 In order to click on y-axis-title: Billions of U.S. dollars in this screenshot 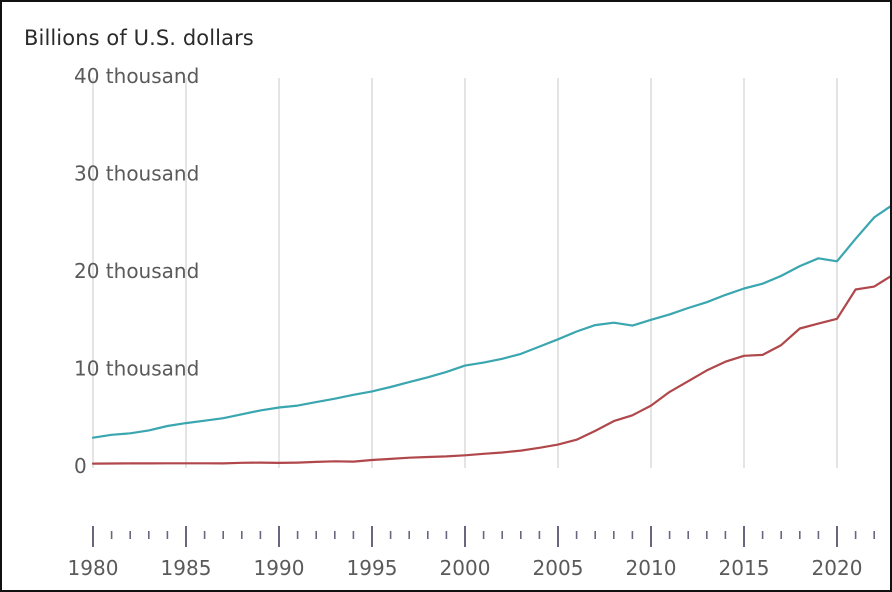, I will do `click(139, 38)`.